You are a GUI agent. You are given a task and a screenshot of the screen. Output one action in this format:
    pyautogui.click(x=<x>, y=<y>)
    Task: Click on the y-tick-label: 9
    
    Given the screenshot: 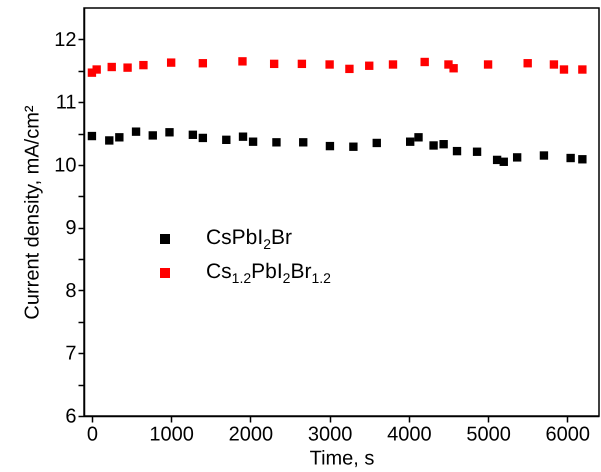 What is the action you would take?
    pyautogui.click(x=70, y=228)
    